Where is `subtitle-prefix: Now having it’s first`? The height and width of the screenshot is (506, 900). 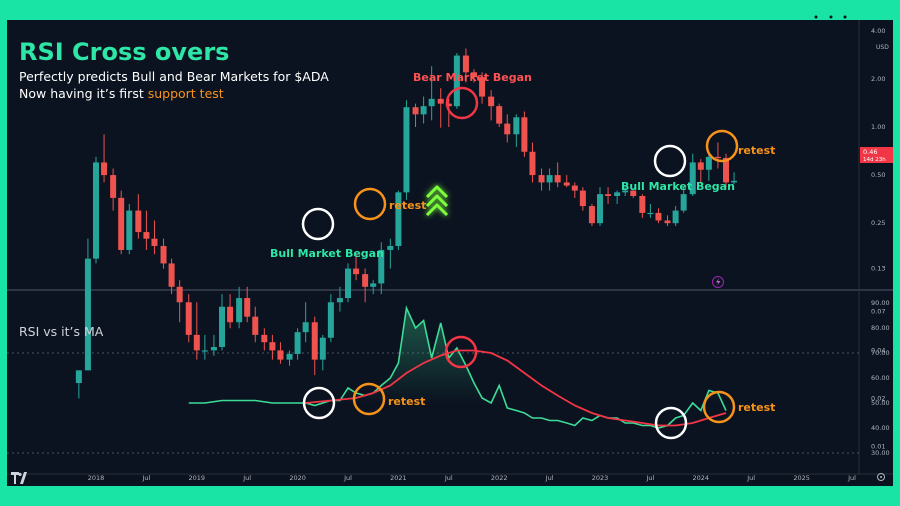 subtitle-prefix: Now having it’s first is located at coordinates (83, 93).